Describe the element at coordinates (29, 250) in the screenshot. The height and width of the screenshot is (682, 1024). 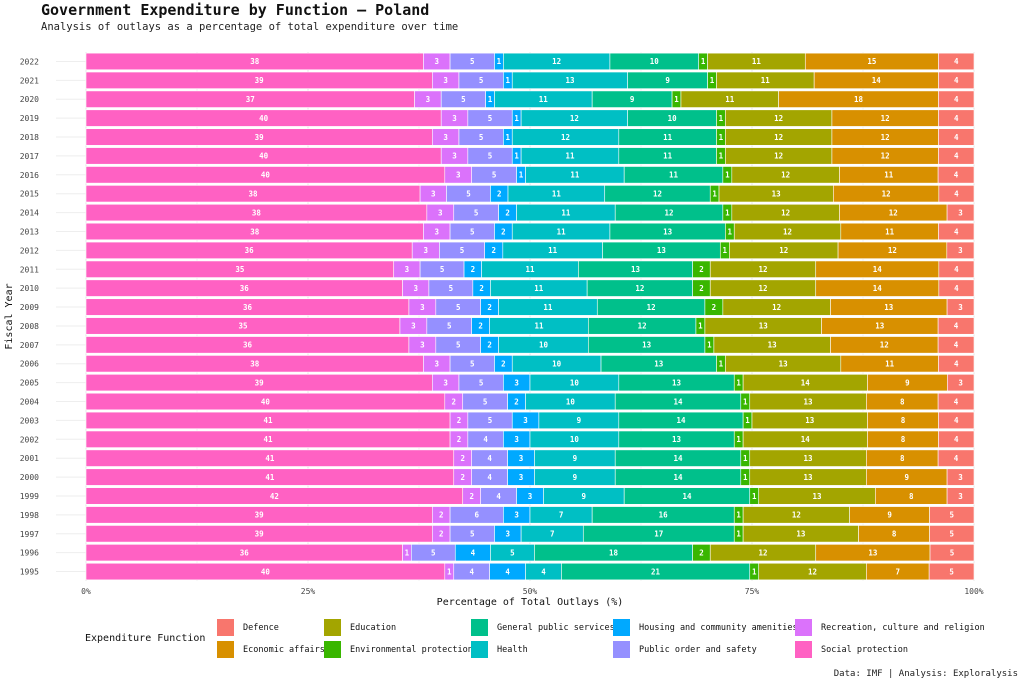
I see `y-tick-label: 2012` at that location.